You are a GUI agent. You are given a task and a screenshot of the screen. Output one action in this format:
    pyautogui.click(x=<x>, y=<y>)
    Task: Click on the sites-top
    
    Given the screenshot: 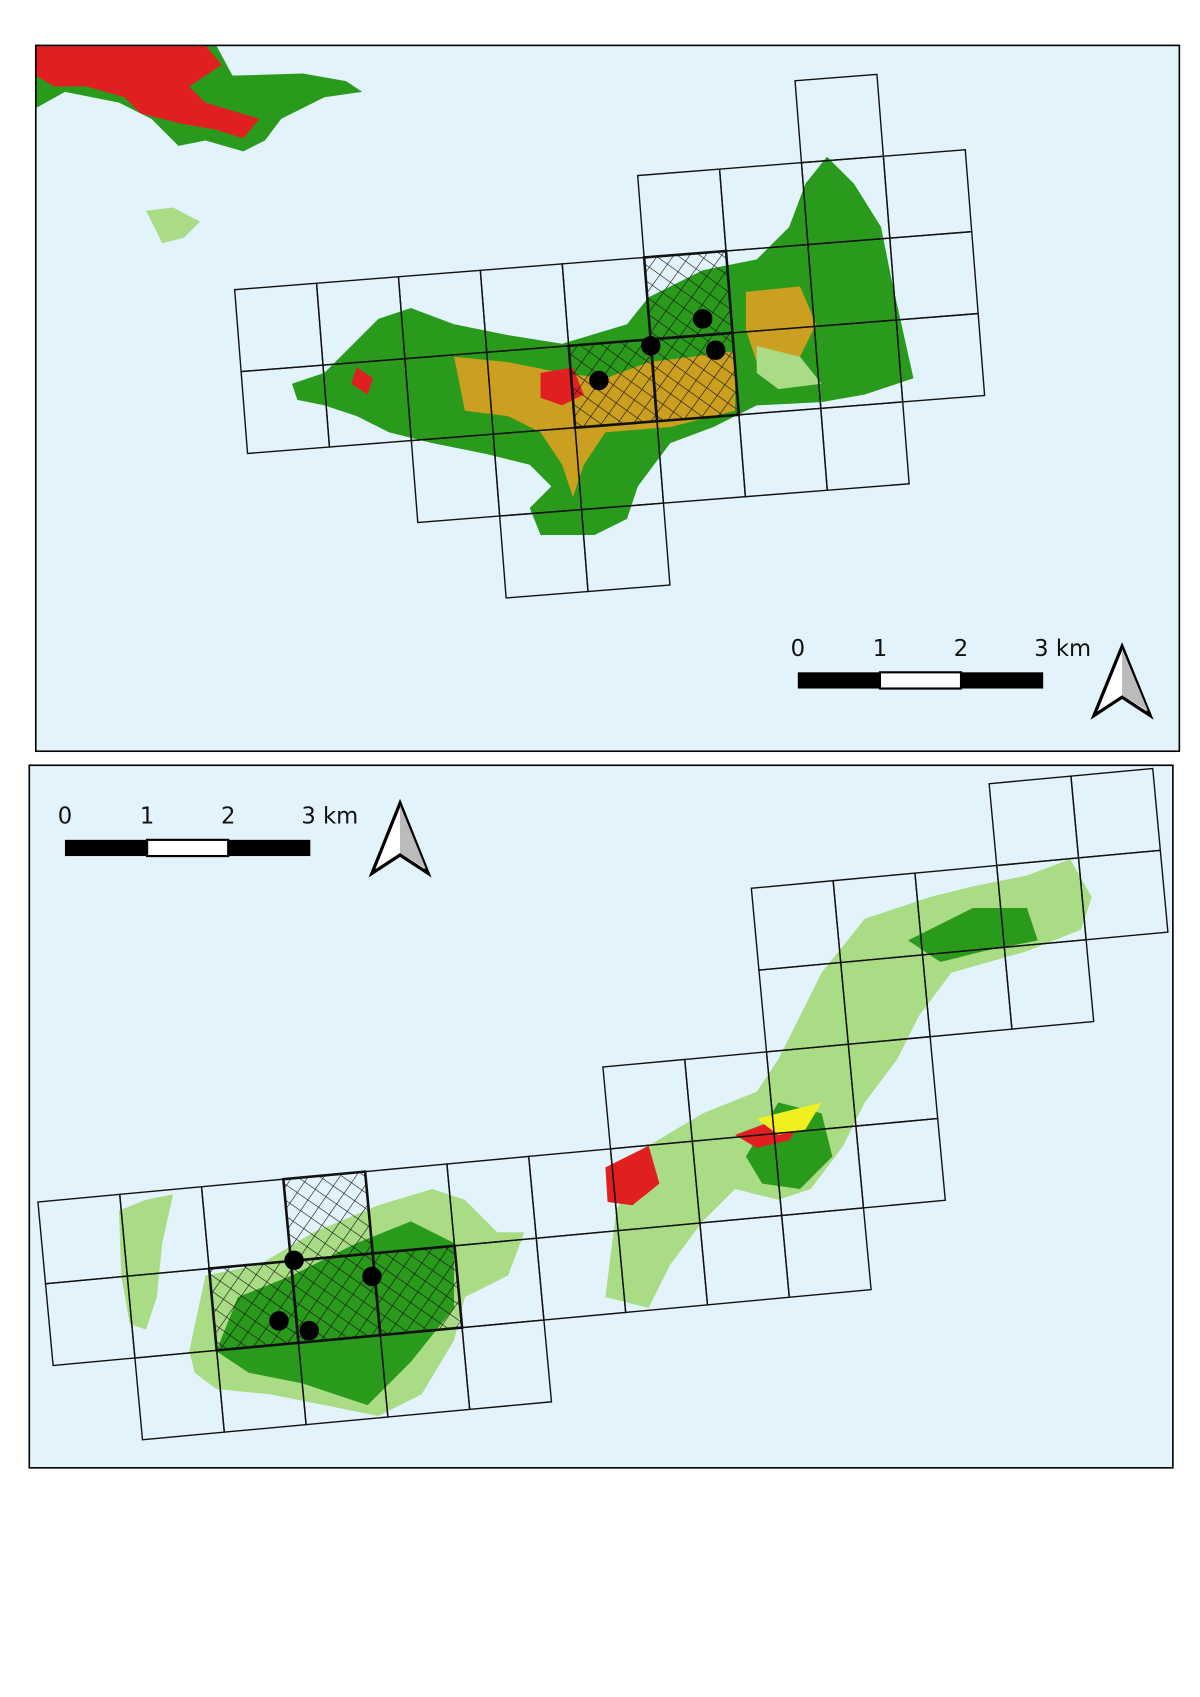 What is the action you would take?
    pyautogui.click(x=657, y=350)
    